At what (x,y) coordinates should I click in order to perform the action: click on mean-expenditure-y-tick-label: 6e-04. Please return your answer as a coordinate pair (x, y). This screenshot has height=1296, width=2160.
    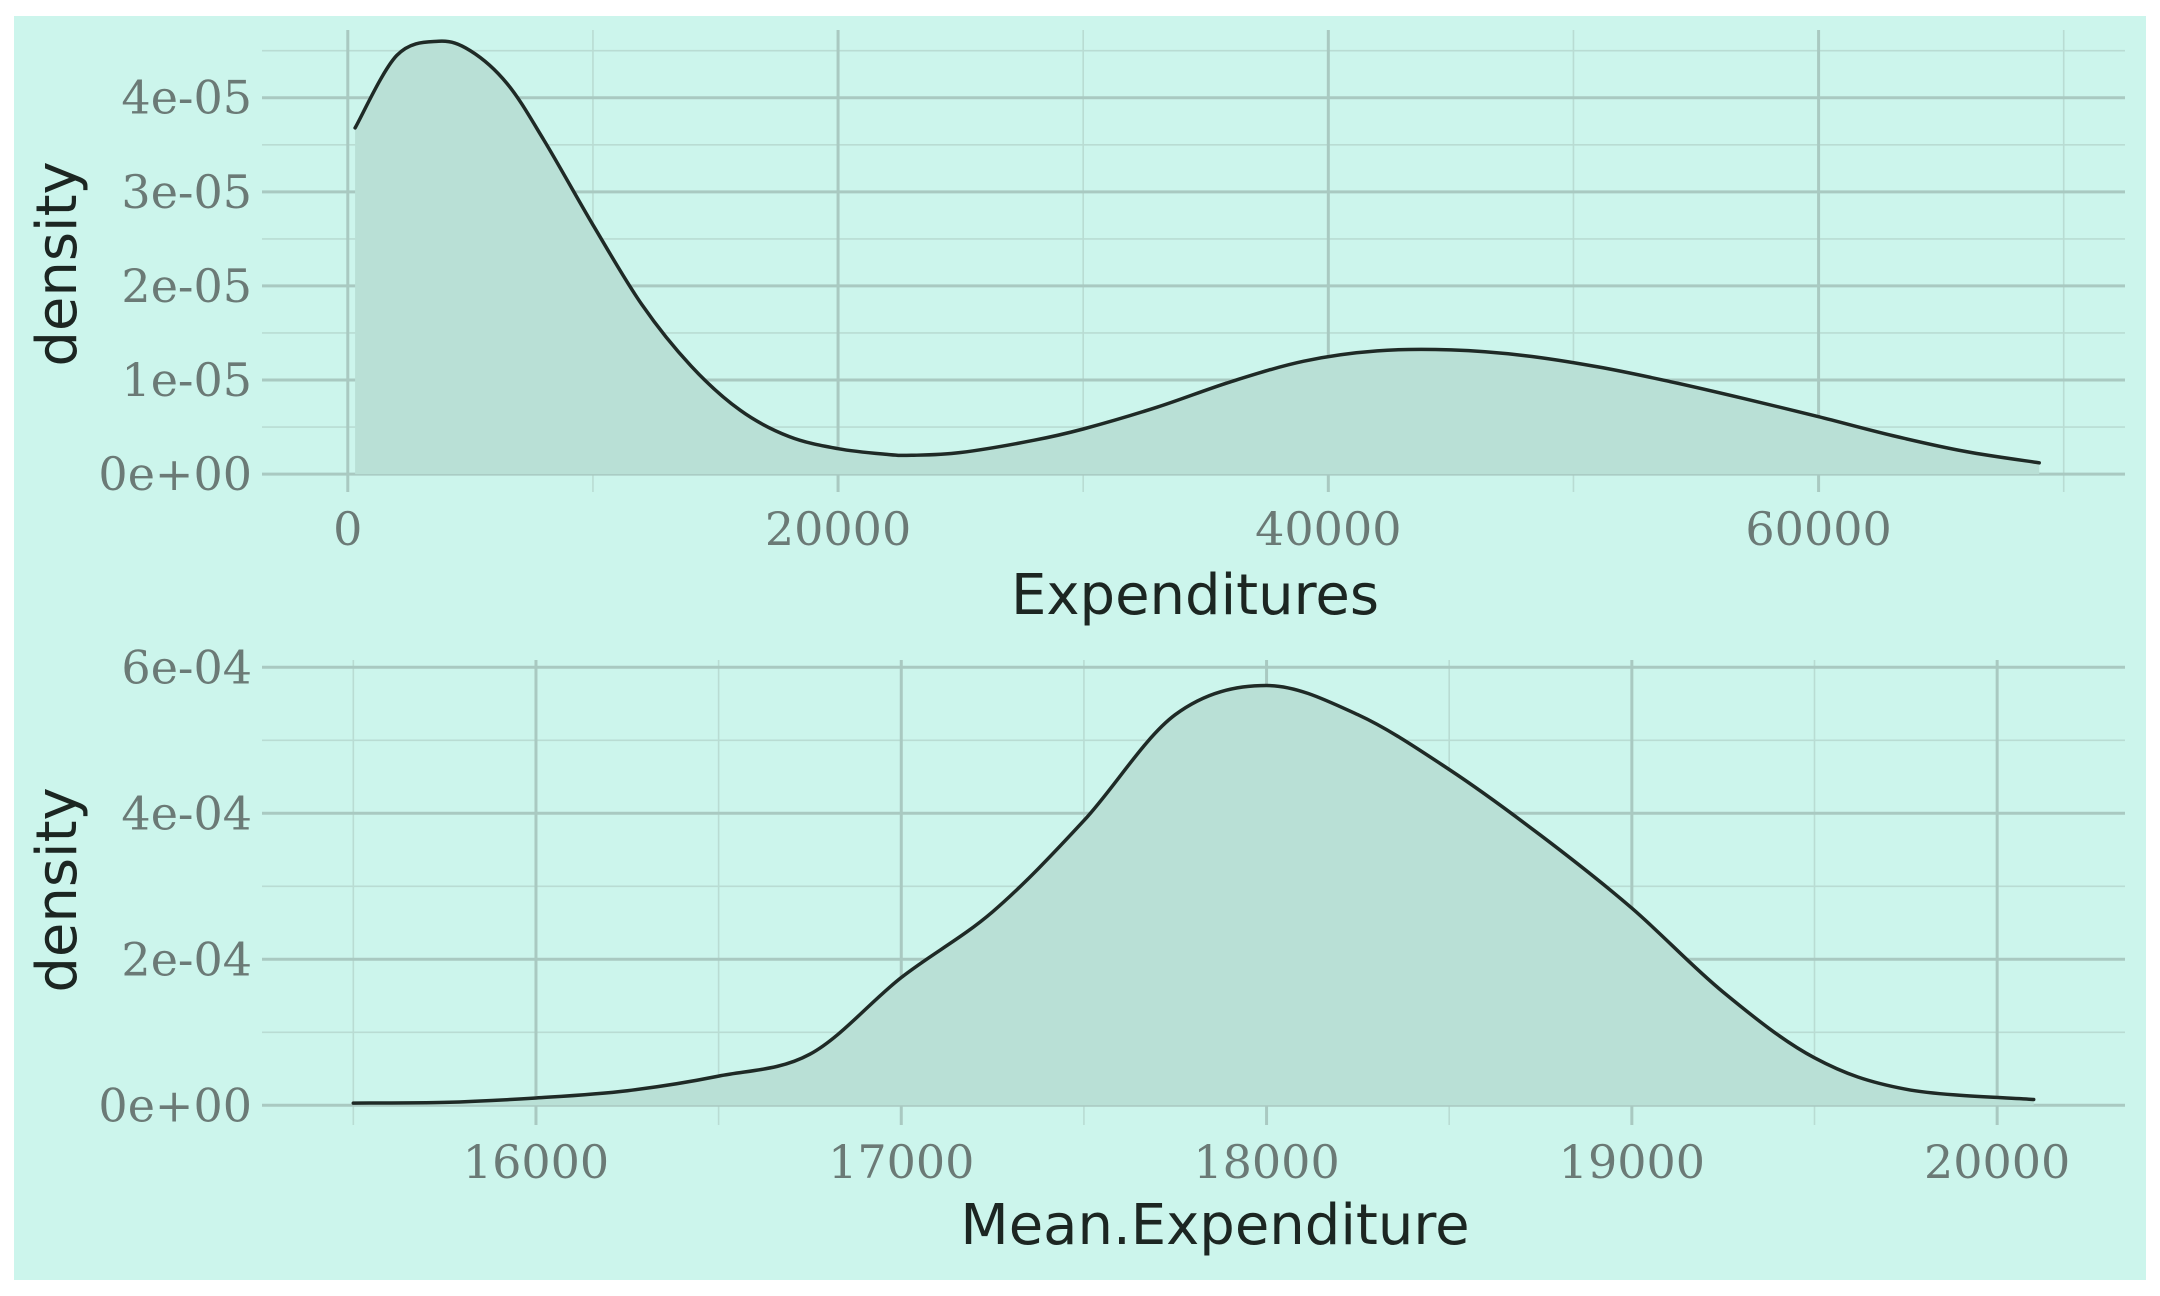
    Looking at the image, I should click on (186, 667).